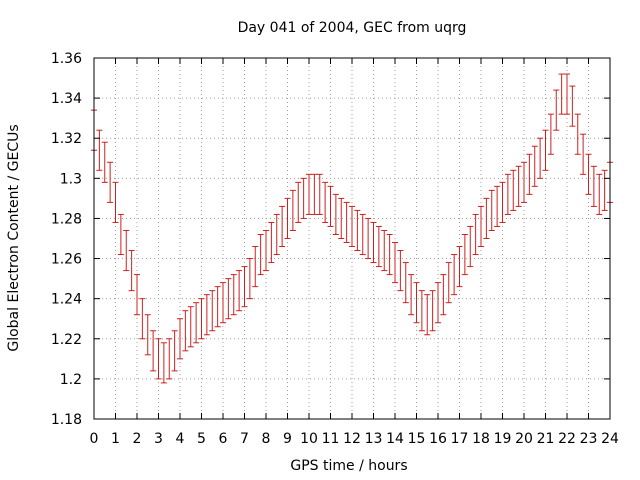 This screenshot has height=480, width=640. Describe the element at coordinates (460, 439) in the screenshot. I see `x-tick-label: 17` at that location.